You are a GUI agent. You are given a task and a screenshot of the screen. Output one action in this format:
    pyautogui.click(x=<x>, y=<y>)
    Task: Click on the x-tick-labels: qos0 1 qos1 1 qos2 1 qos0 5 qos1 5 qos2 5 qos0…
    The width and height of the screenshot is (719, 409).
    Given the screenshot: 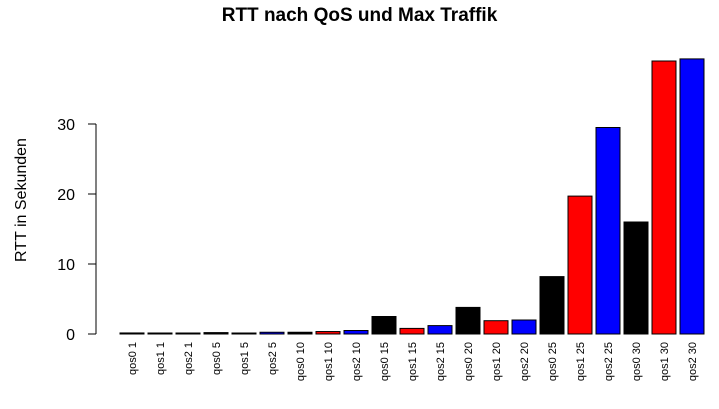 What is the action you would take?
    pyautogui.click(x=413, y=361)
    